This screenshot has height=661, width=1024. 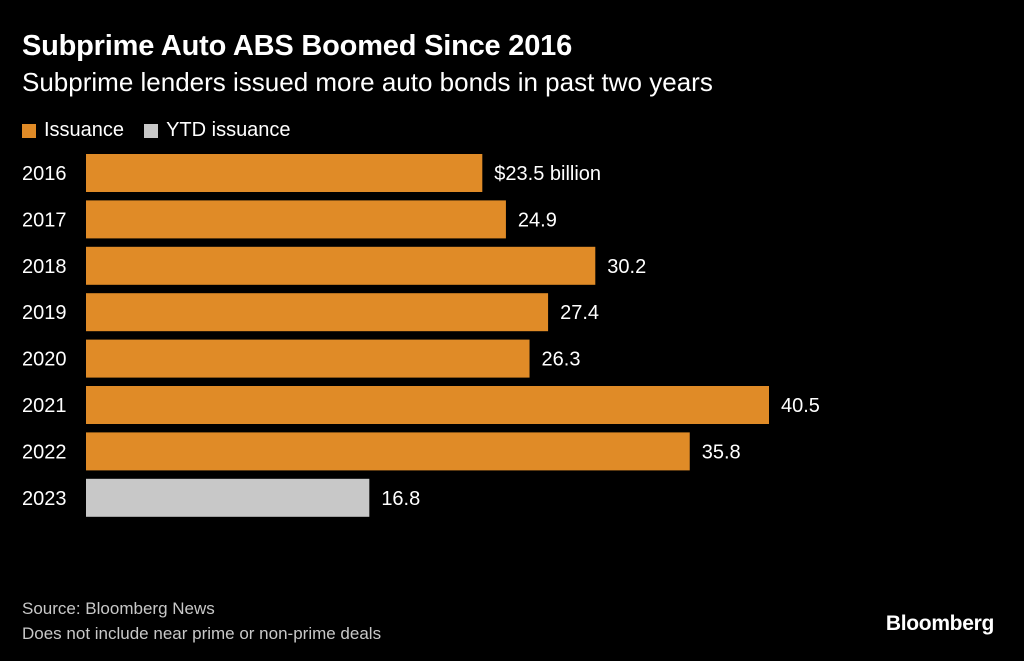 I want to click on bar-2021, so click(x=427, y=405).